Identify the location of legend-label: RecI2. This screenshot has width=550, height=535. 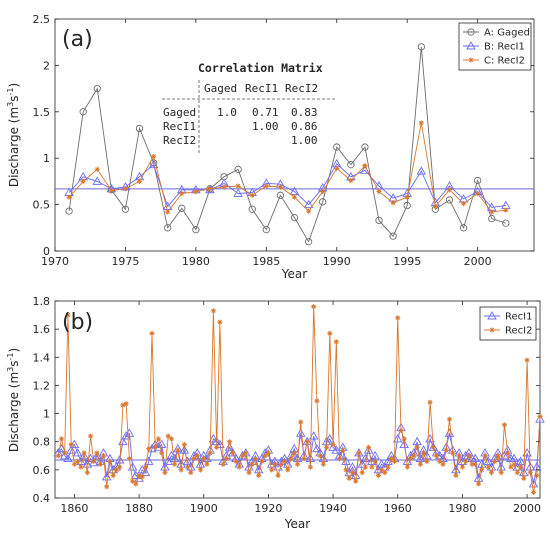
(518, 331).